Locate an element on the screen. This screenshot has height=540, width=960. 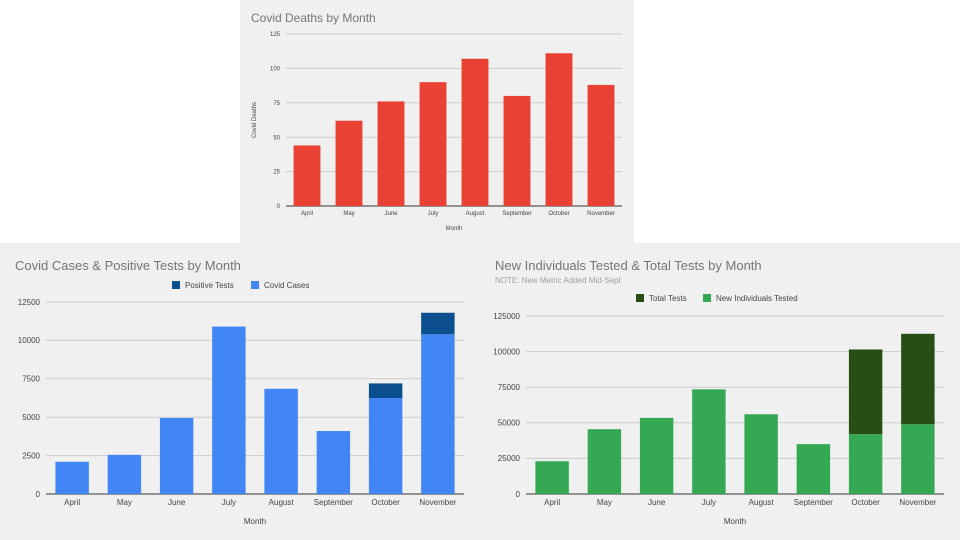
legend-label: New Individuals Tested is located at coordinates (757, 298).